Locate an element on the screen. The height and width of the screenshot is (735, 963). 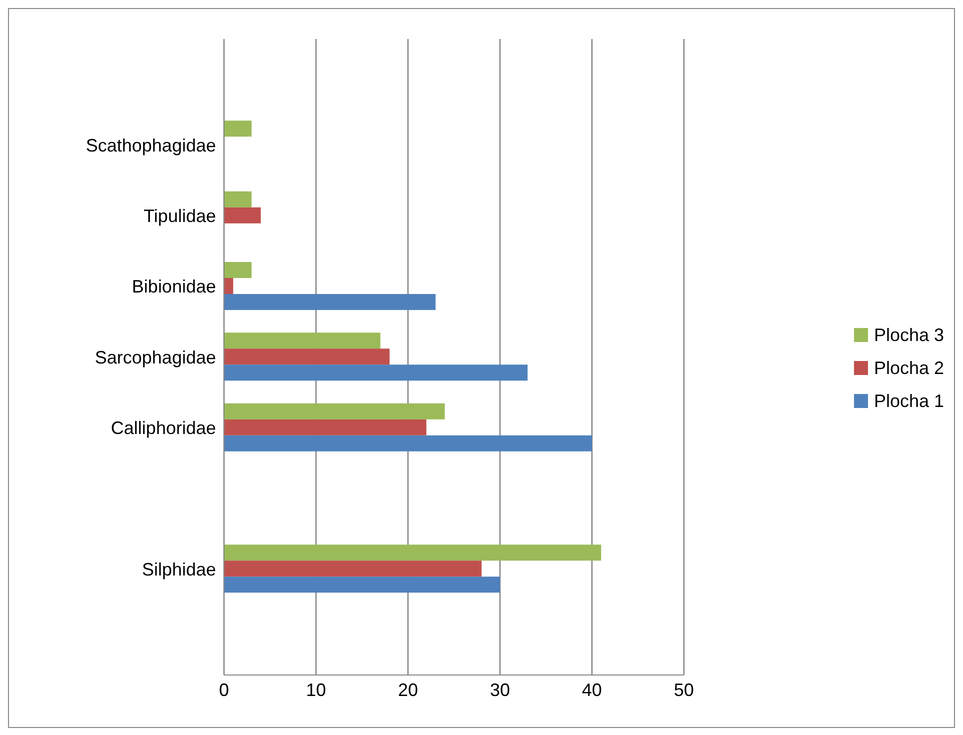
legend-label: Plocha 3 is located at coordinates (909, 335).